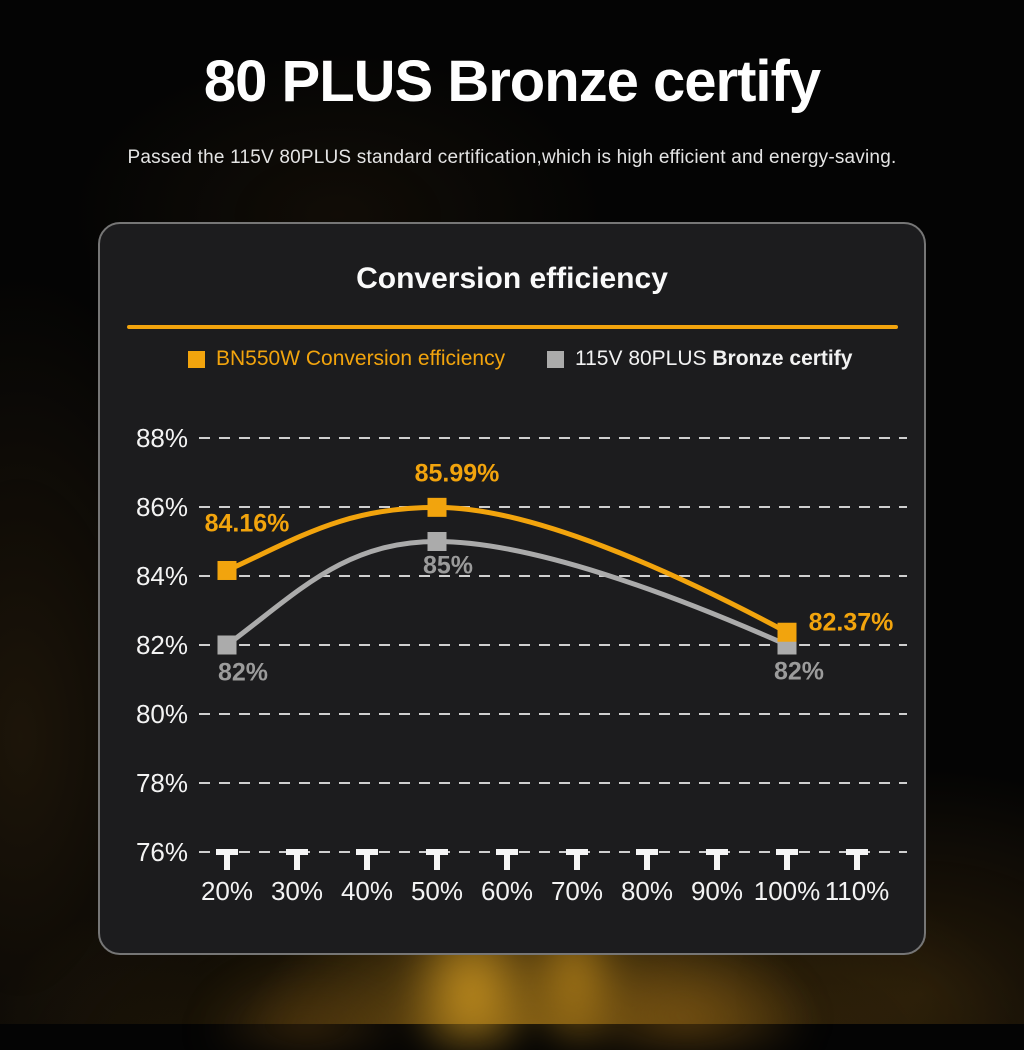 This screenshot has width=1024, height=1050. What do you see at coordinates (782, 358) in the screenshot?
I see `legend-label-bronze-bold: Bronze certify` at bounding box center [782, 358].